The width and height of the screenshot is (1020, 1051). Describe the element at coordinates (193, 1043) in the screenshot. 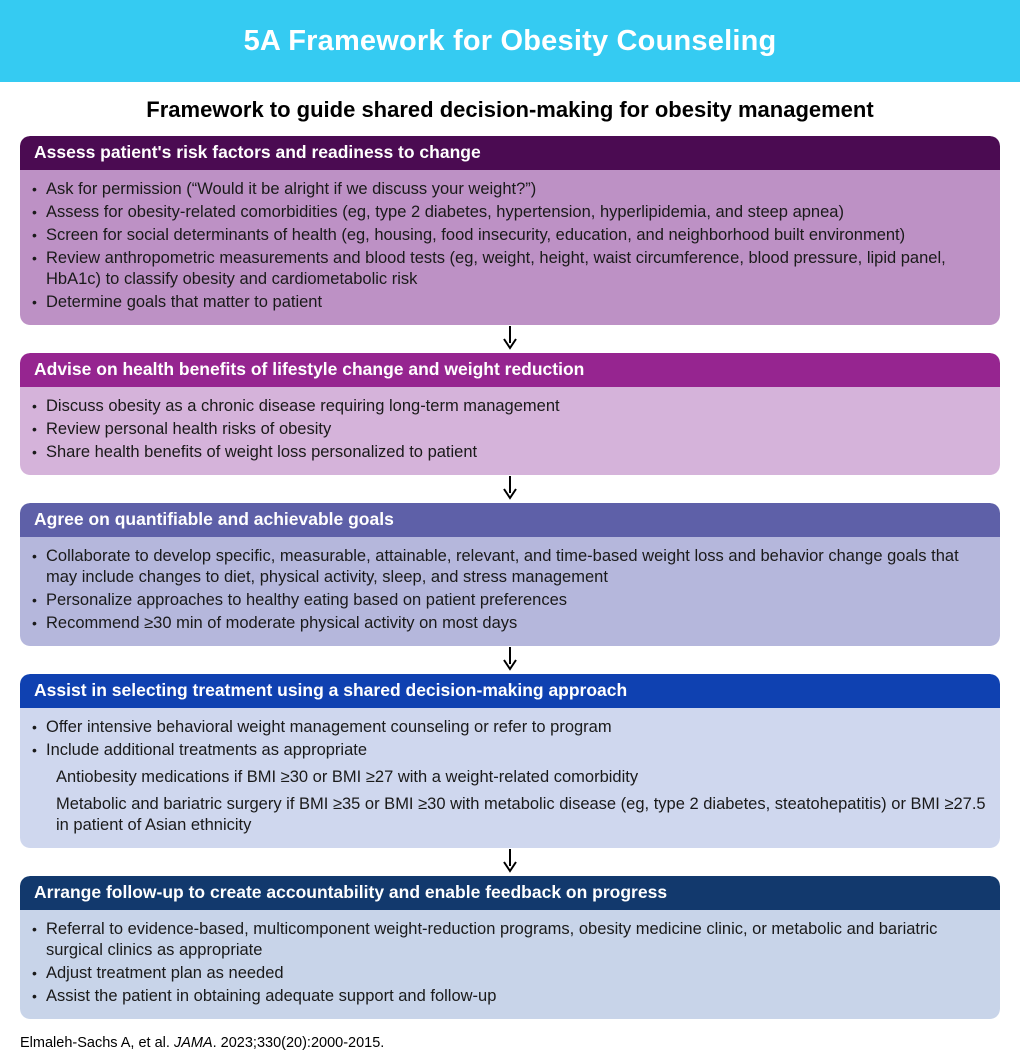

I see `citation-journal: JAMA` at that location.